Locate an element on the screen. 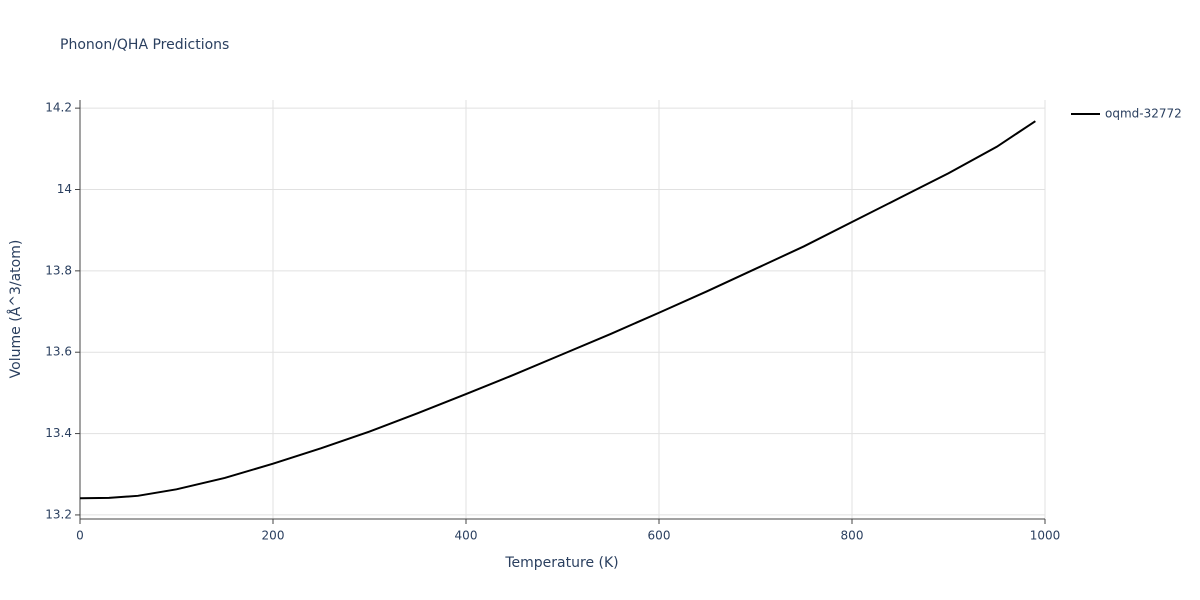 This screenshot has width=1200, height=600. x-tick-label: 200 is located at coordinates (273, 536).